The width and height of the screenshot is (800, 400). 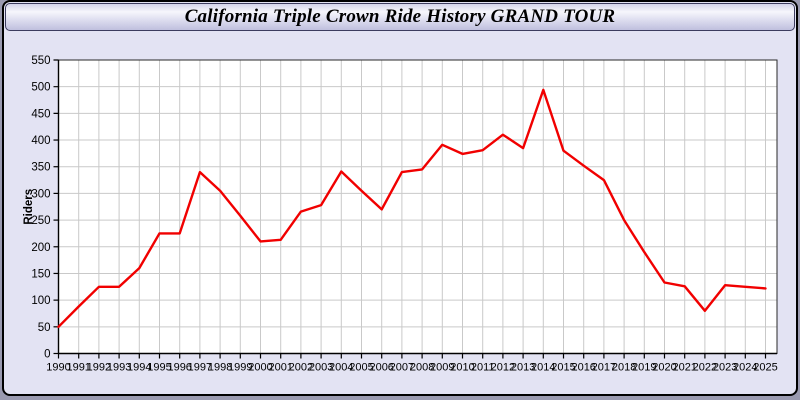 I want to click on x-tick-label: 2023, so click(x=725, y=368).